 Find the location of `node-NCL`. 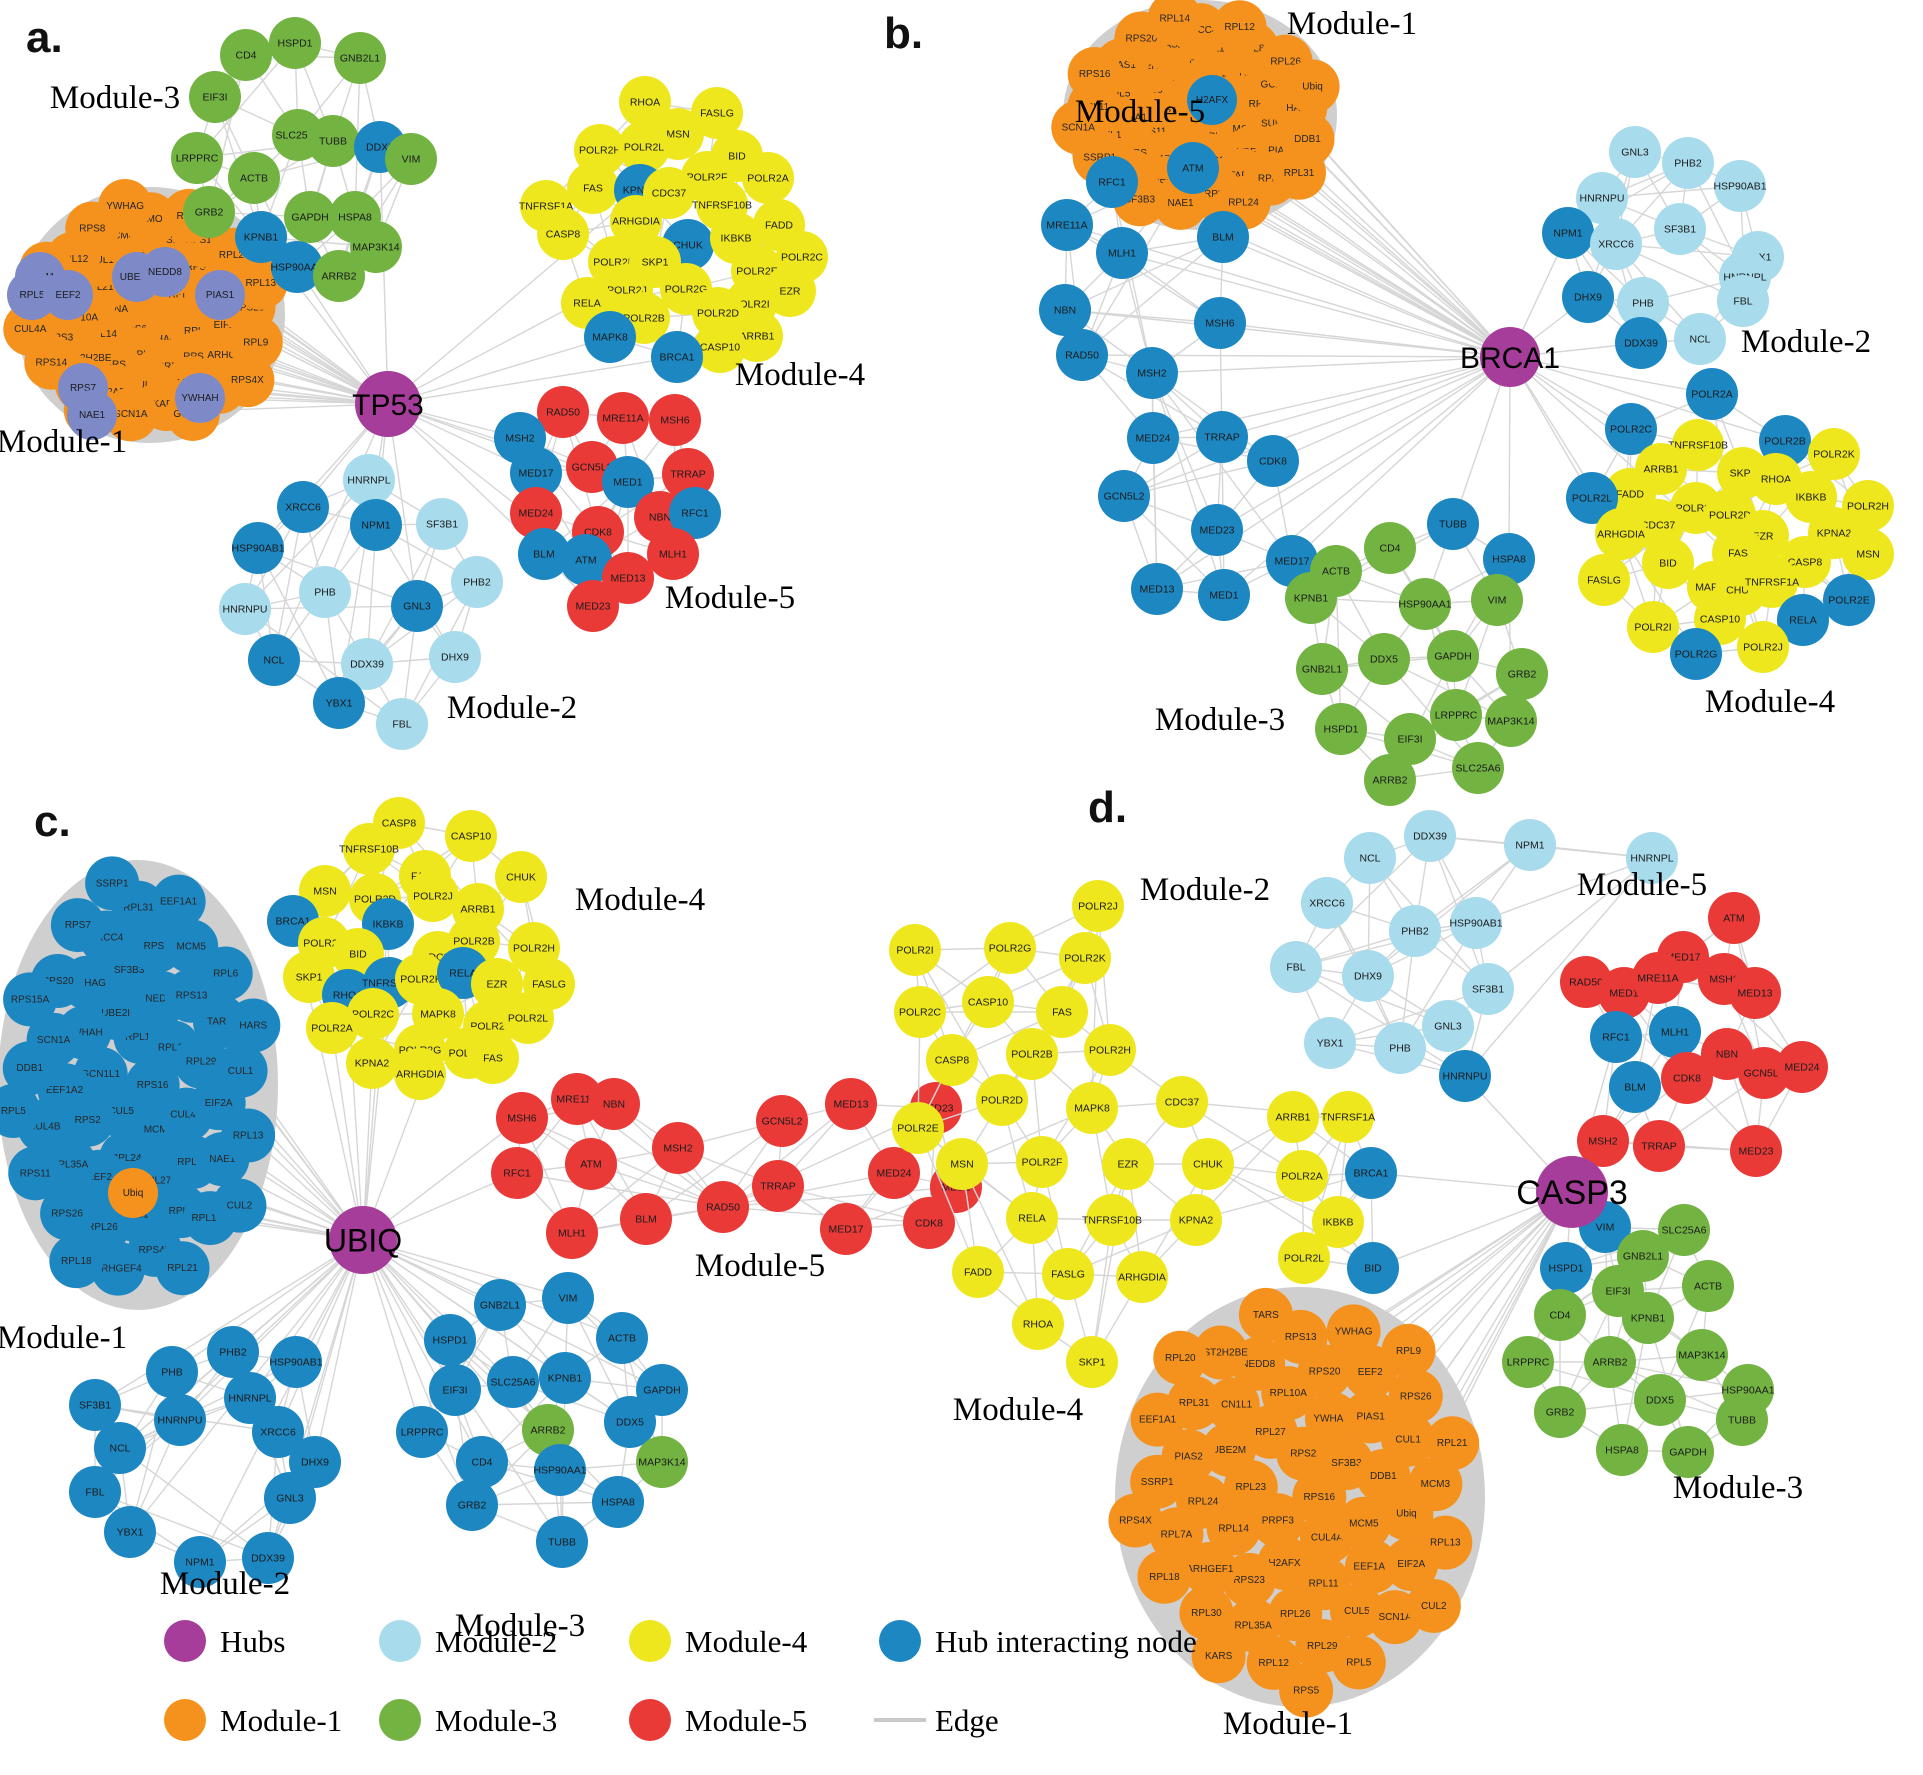

node-NCL is located at coordinates (274, 660).